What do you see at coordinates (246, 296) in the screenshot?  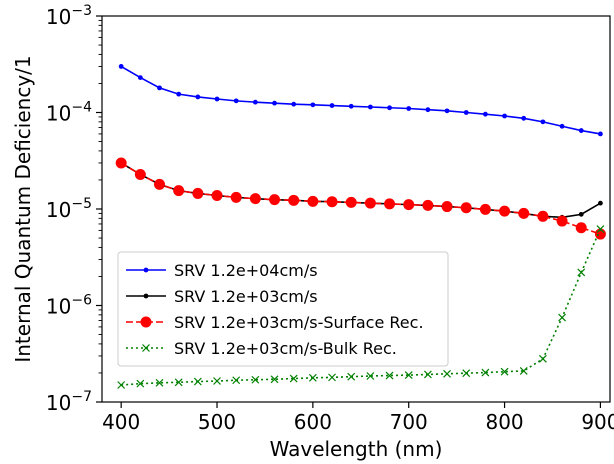 I see `legend-label: SRV 1.2e+03cm/s` at bounding box center [246, 296].